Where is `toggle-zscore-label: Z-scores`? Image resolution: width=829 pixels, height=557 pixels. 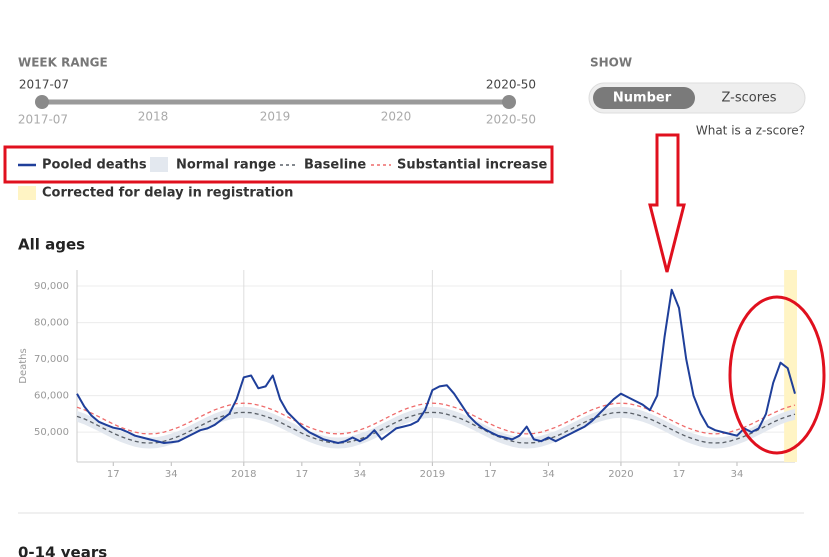 toggle-zscore-label: Z-scores is located at coordinates (748, 98).